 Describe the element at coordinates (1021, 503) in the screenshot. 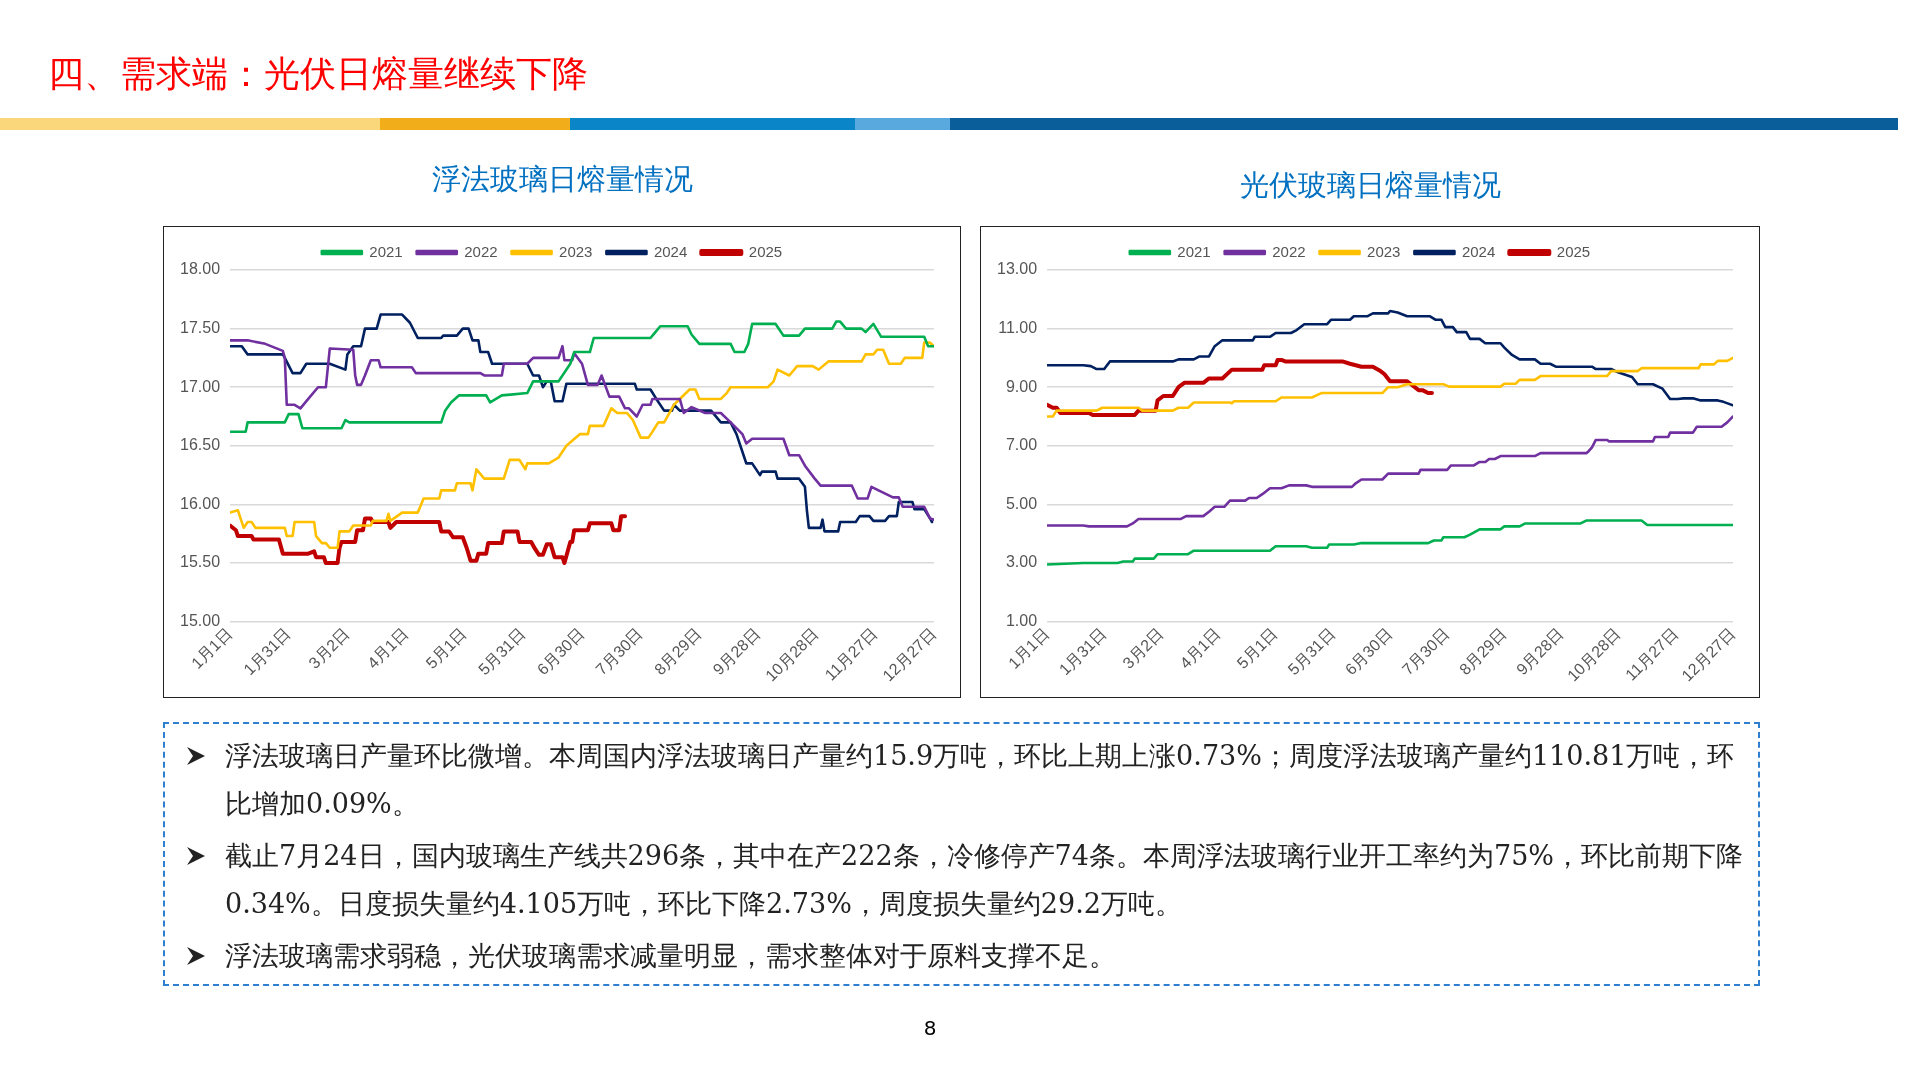

I see `y-tick-label: 5.00` at that location.